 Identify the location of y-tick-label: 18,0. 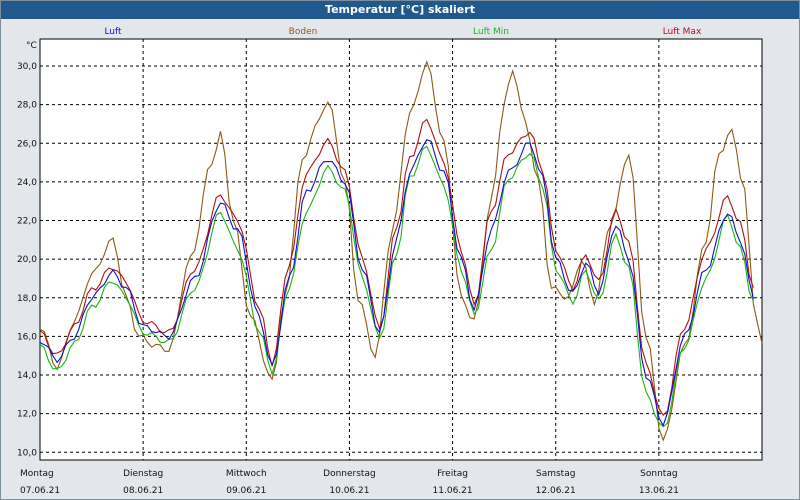
(27, 299).